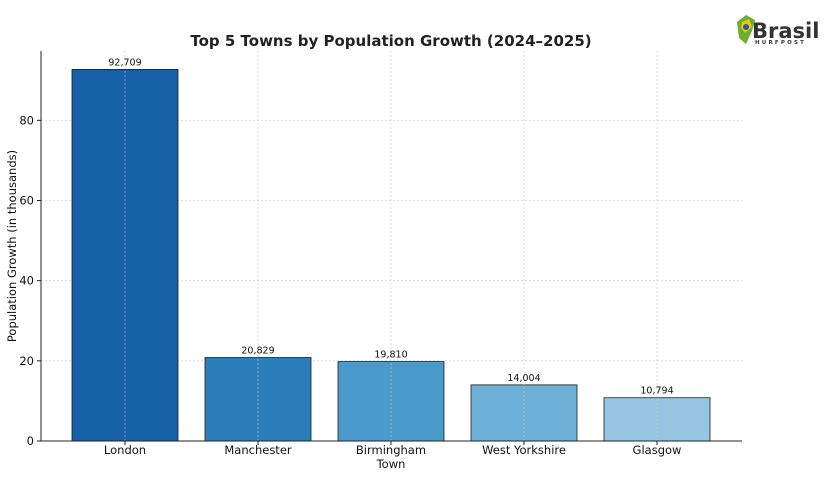  Describe the element at coordinates (26, 361) in the screenshot. I see `y-tick-label: 20` at that location.